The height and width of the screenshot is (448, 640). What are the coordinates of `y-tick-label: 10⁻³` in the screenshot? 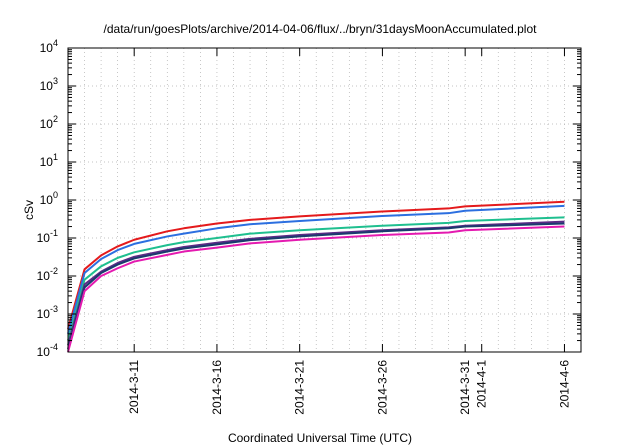 It's located at (47, 312).